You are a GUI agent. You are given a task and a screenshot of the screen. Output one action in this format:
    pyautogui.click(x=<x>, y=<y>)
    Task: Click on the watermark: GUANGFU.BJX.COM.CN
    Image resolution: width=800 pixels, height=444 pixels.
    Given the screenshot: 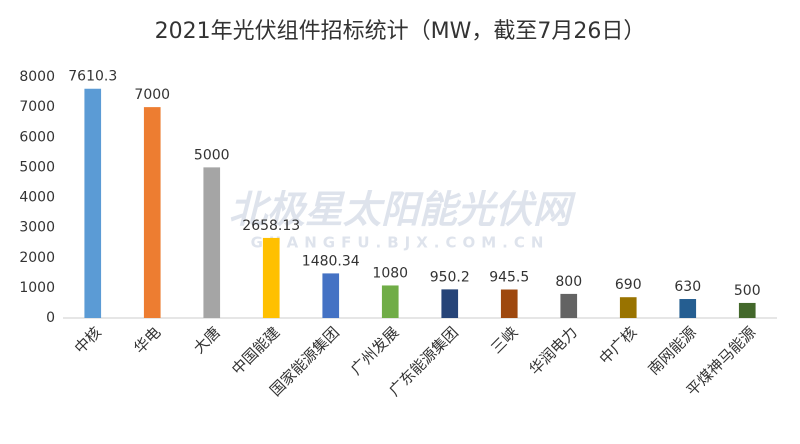 What is the action you would take?
    pyautogui.click(x=400, y=243)
    